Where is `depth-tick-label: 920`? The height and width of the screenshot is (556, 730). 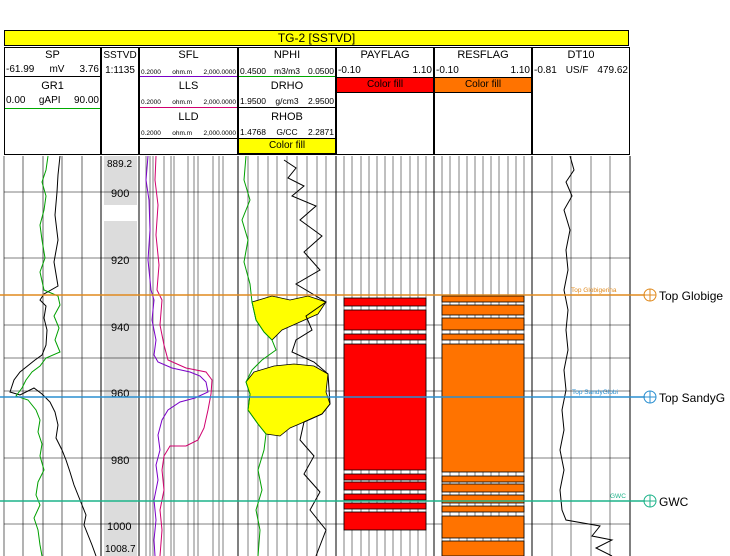
depth-tick-label: 920 is located at coordinates (120, 261).